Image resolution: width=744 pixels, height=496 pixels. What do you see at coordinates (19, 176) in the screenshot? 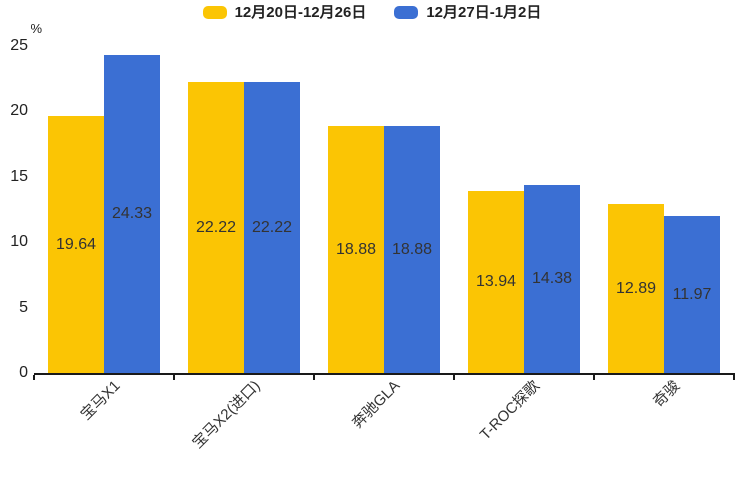
I see `y-tick-label-15: 15` at bounding box center [19, 176].